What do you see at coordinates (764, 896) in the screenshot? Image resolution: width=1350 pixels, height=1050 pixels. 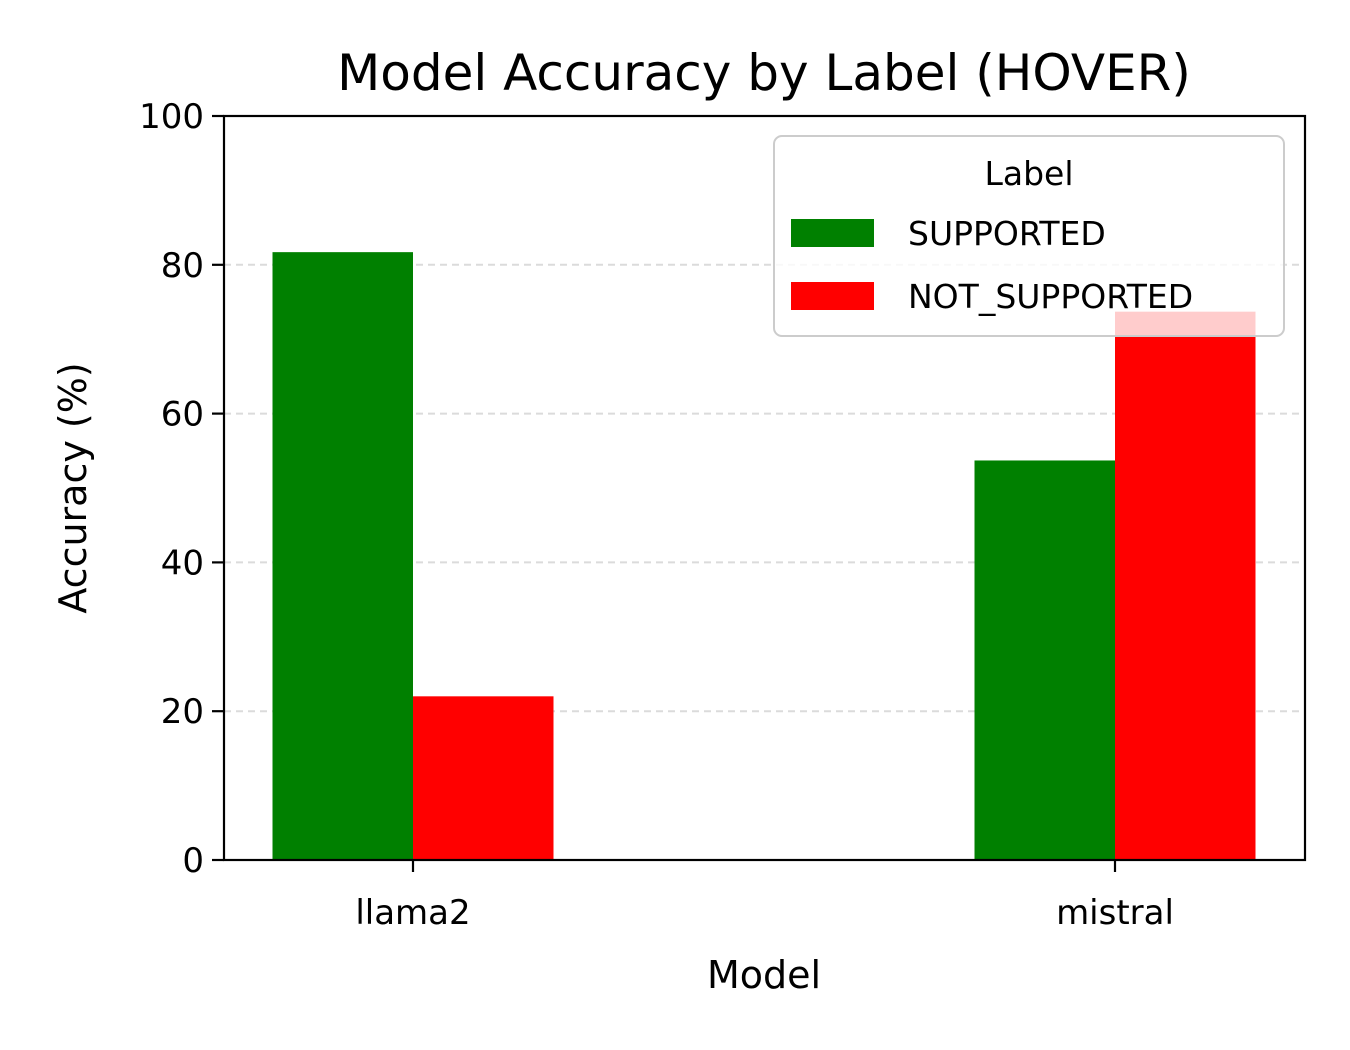 I see `x-axis-ticks: llama2 mistral` at bounding box center [764, 896].